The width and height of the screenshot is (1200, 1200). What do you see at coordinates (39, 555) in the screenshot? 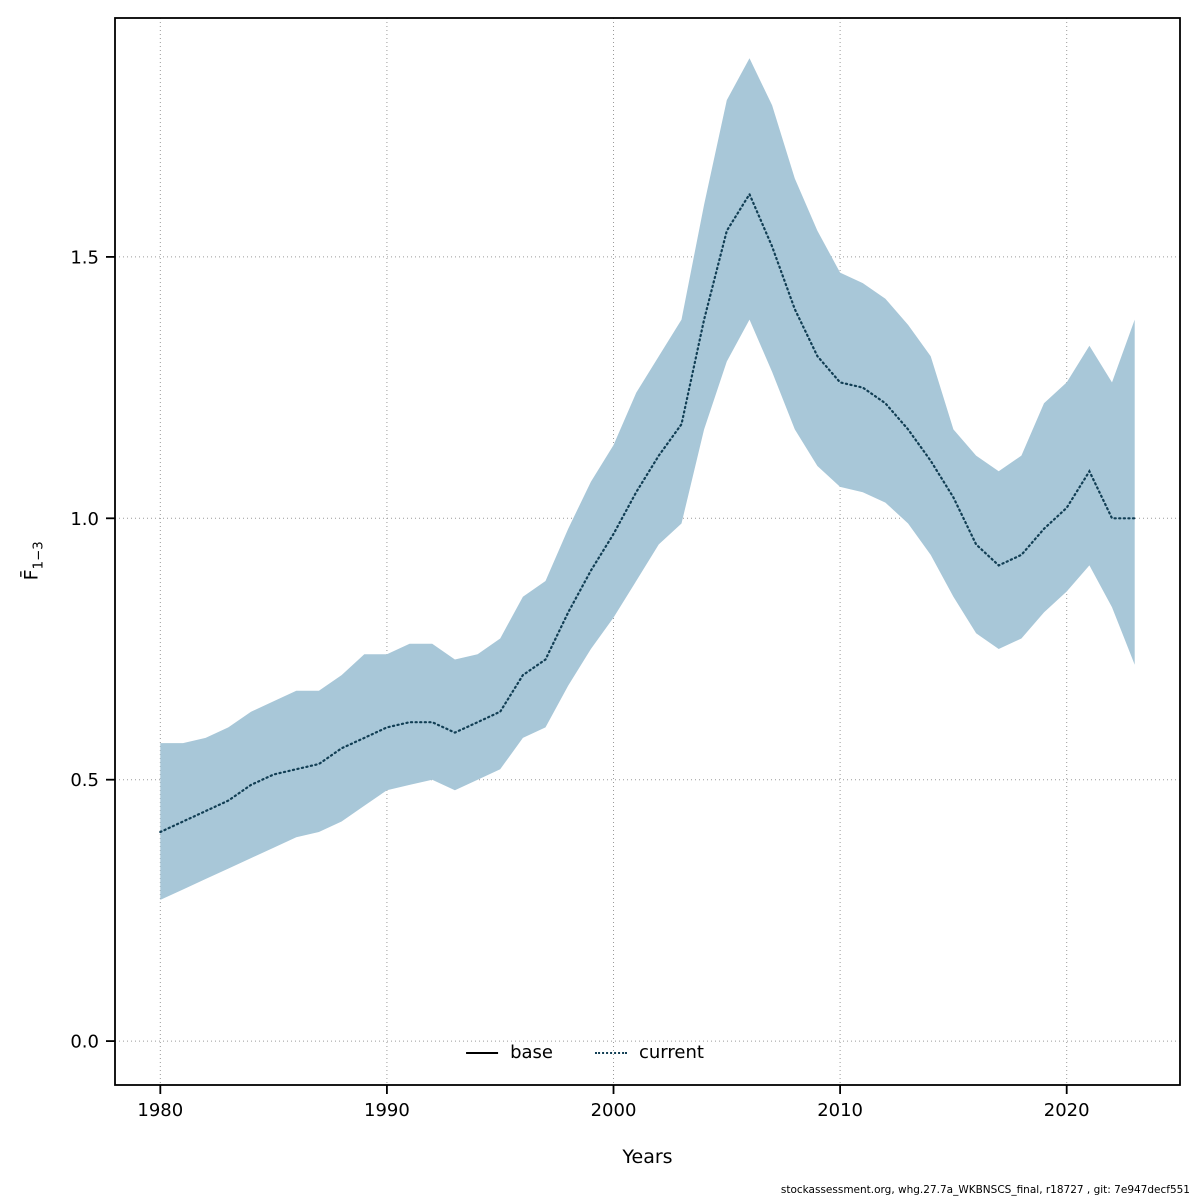
I see `y-axis-label-subscript: 1−3` at bounding box center [39, 555].